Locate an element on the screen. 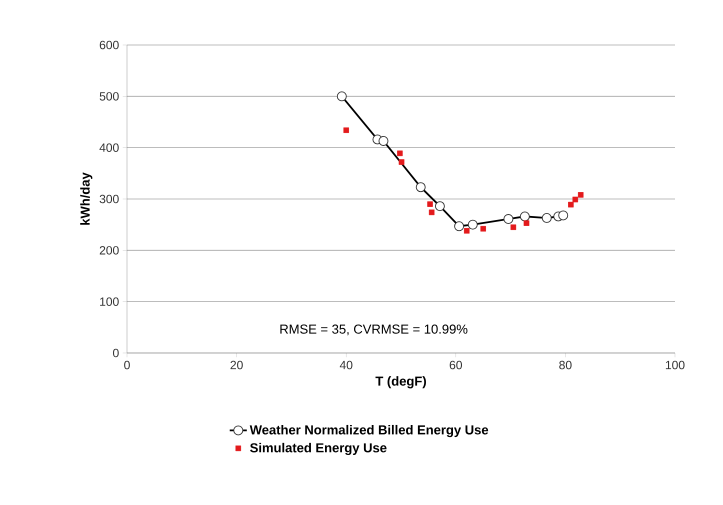  y-tick-label: 400 is located at coordinates (109, 147).